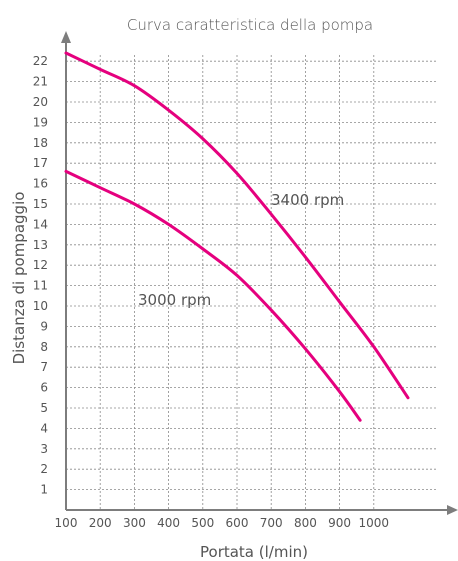  What do you see at coordinates (44, 347) in the screenshot?
I see `y-tick-label-8: 8` at bounding box center [44, 347].